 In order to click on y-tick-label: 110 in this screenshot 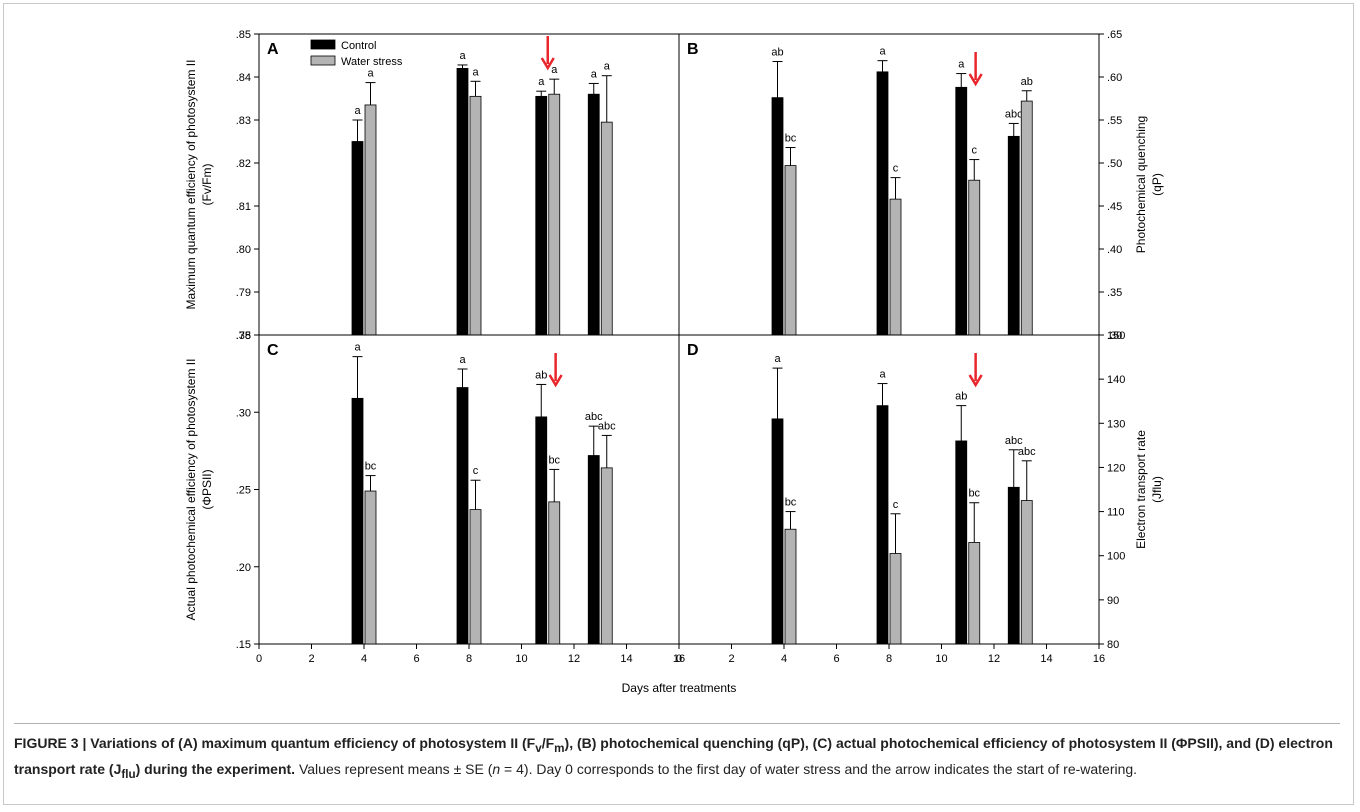, I will do `click(1116, 513)`.